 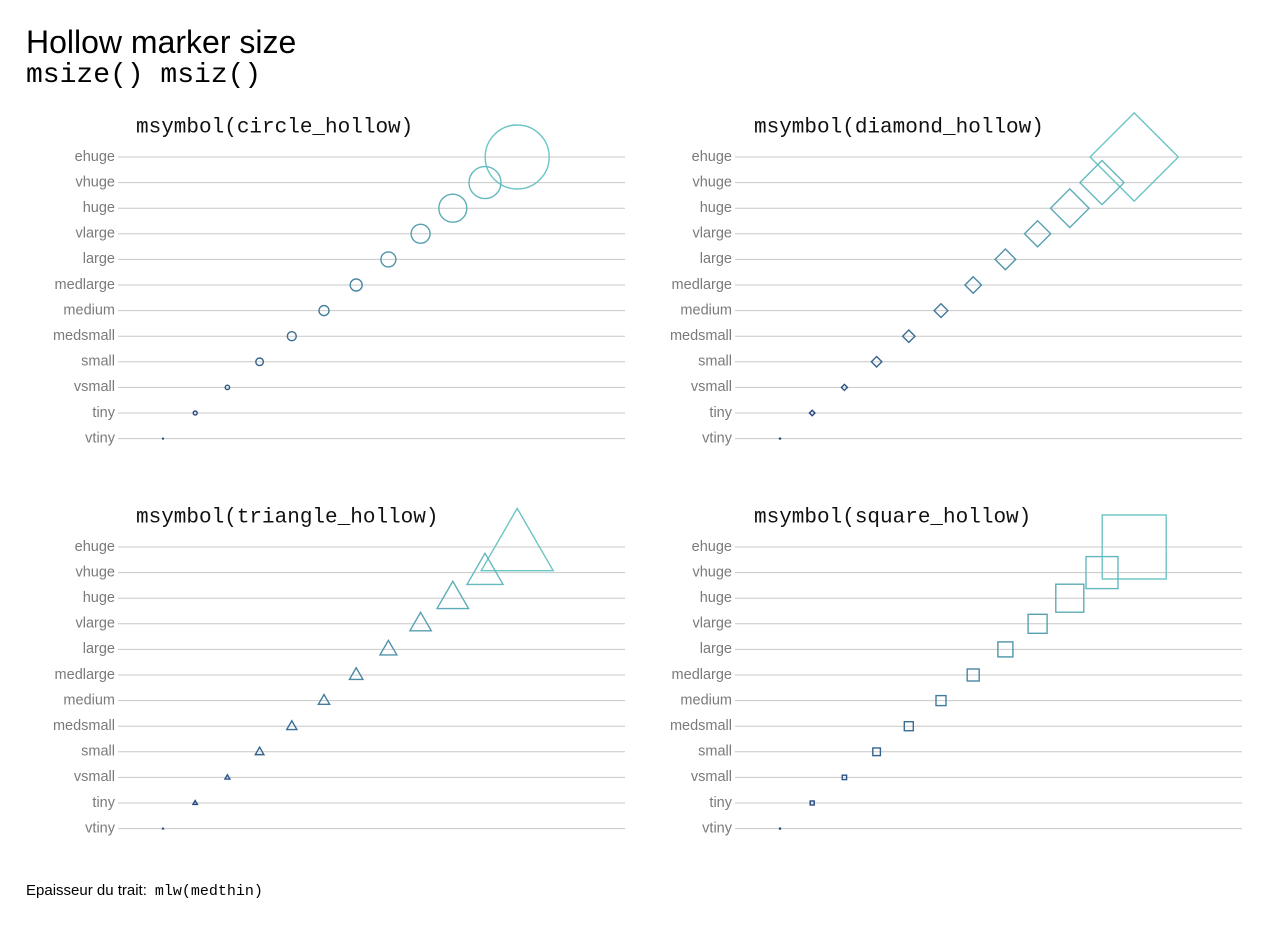 What do you see at coordinates (899, 128) in the screenshot?
I see `chart-title: msymbol(diamond_hollow)` at bounding box center [899, 128].